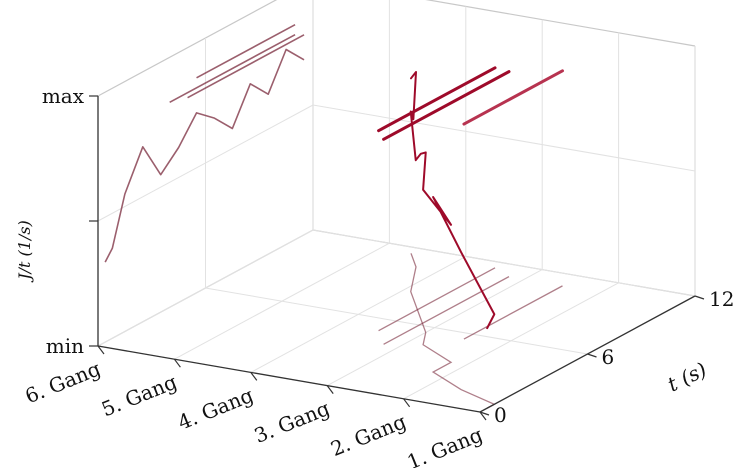 The image size is (740, 468). What do you see at coordinates (63, 96) in the screenshot?
I see `z-tick-label: max` at bounding box center [63, 96].